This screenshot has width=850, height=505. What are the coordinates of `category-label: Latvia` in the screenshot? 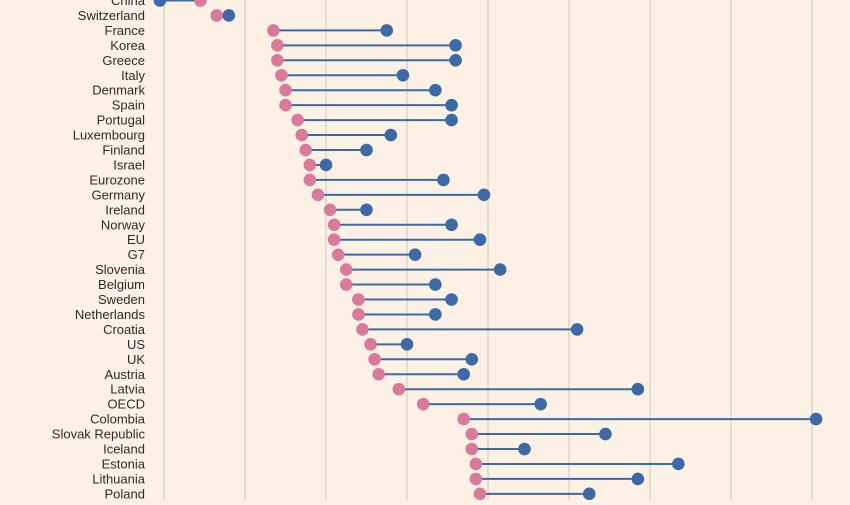 It's located at (127, 389).